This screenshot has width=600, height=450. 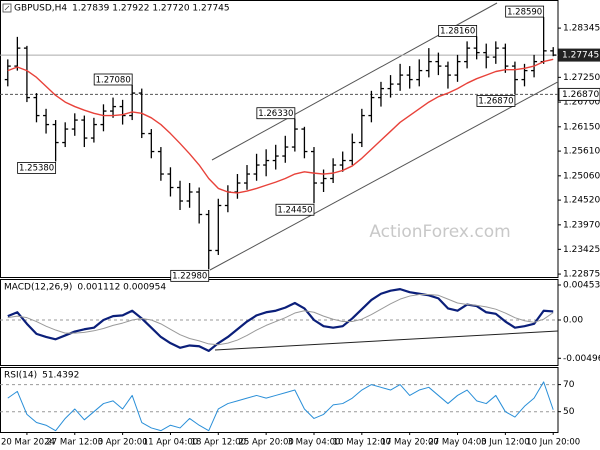 I want to click on annotation-label: 1.22980, so click(x=189, y=277).